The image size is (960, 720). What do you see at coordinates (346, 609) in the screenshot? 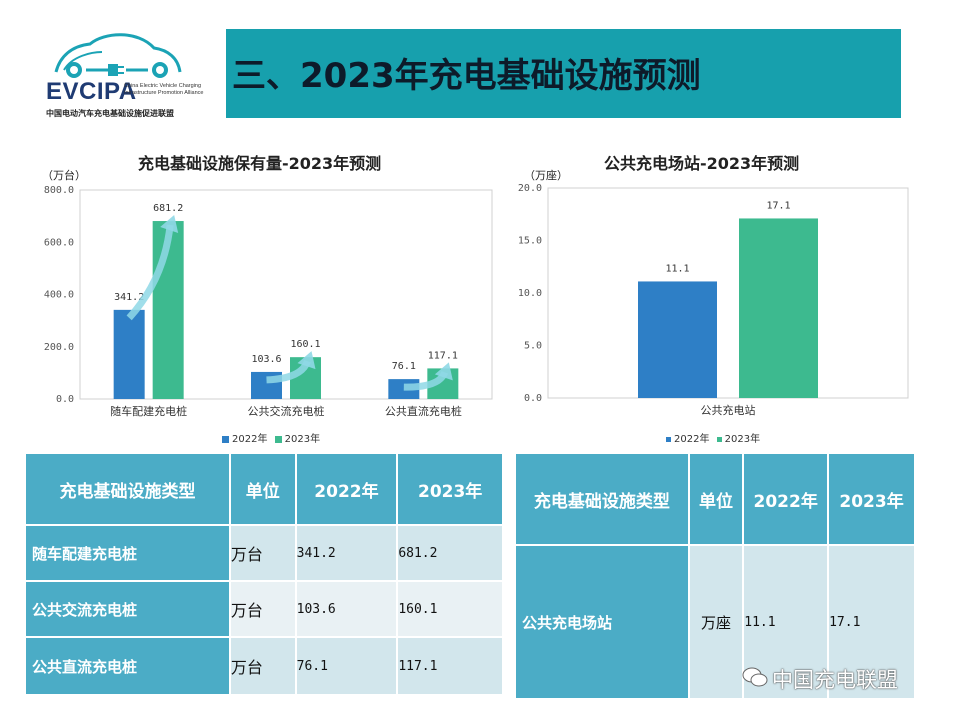
I see `row-2022: 103.6` at bounding box center [346, 609].